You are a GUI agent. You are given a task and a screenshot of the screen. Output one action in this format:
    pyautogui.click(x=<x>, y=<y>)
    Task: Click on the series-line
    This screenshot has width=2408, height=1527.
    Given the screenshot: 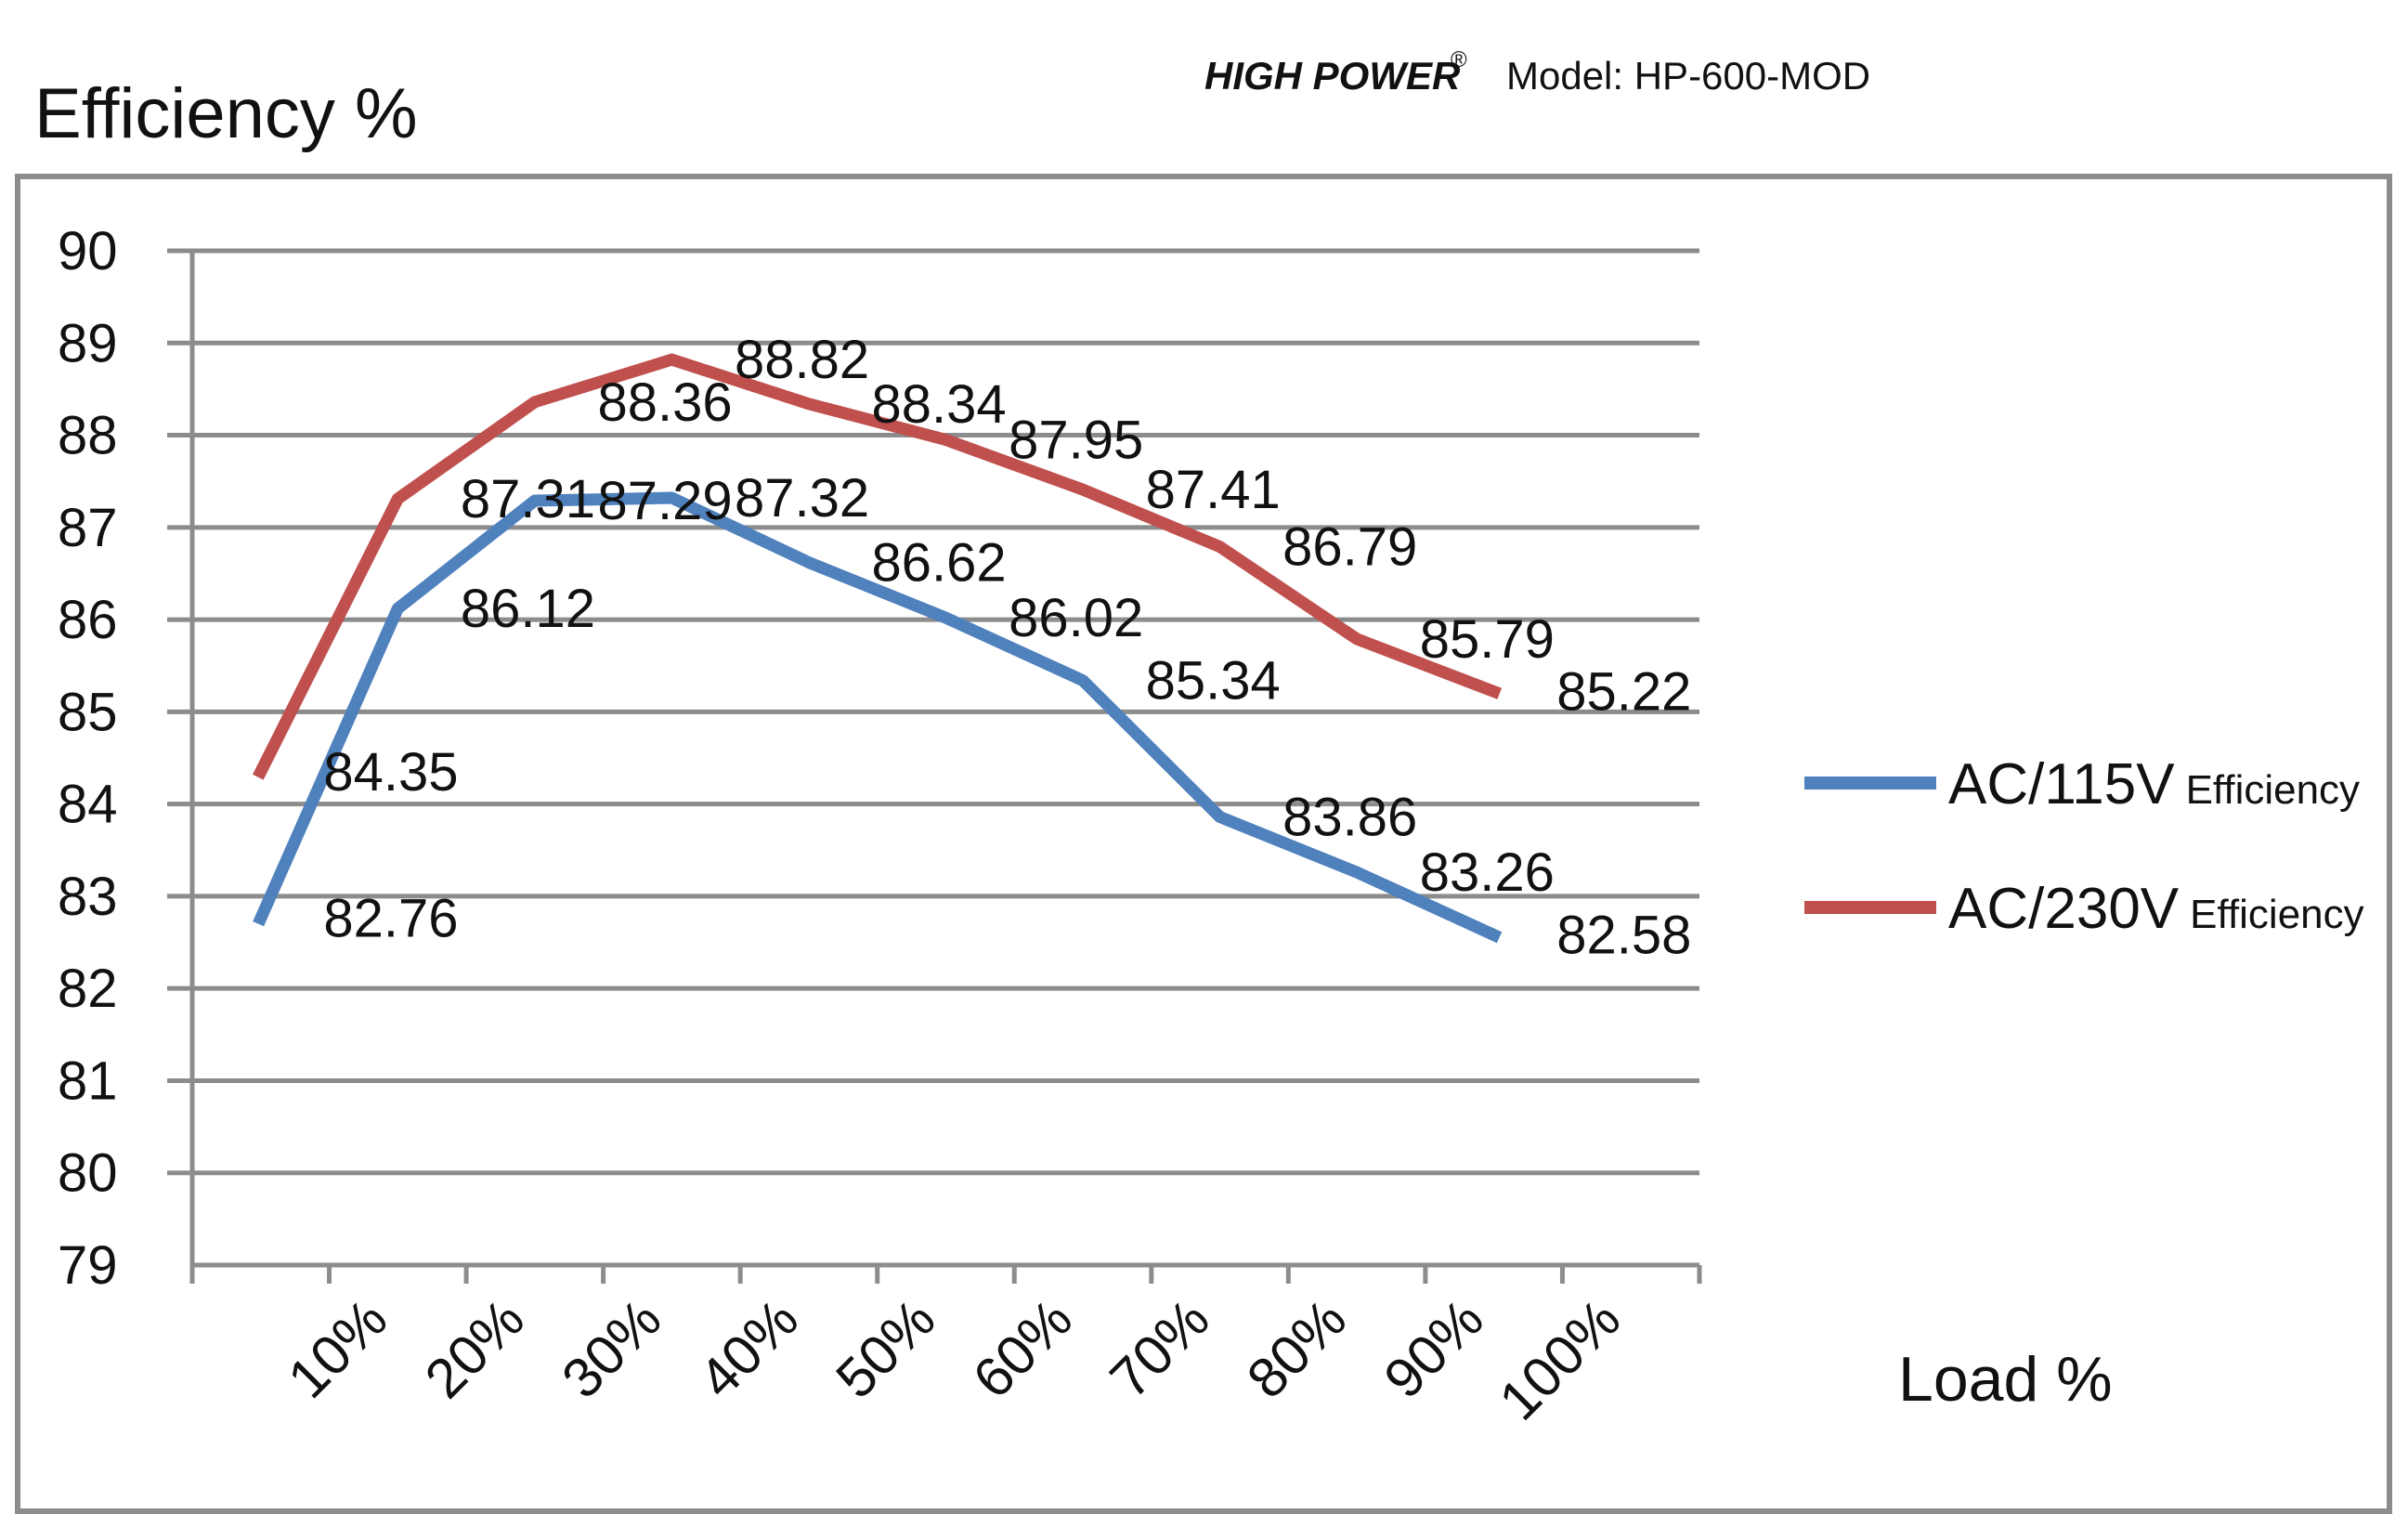 What is the action you would take?
    pyautogui.click(x=878, y=566)
    